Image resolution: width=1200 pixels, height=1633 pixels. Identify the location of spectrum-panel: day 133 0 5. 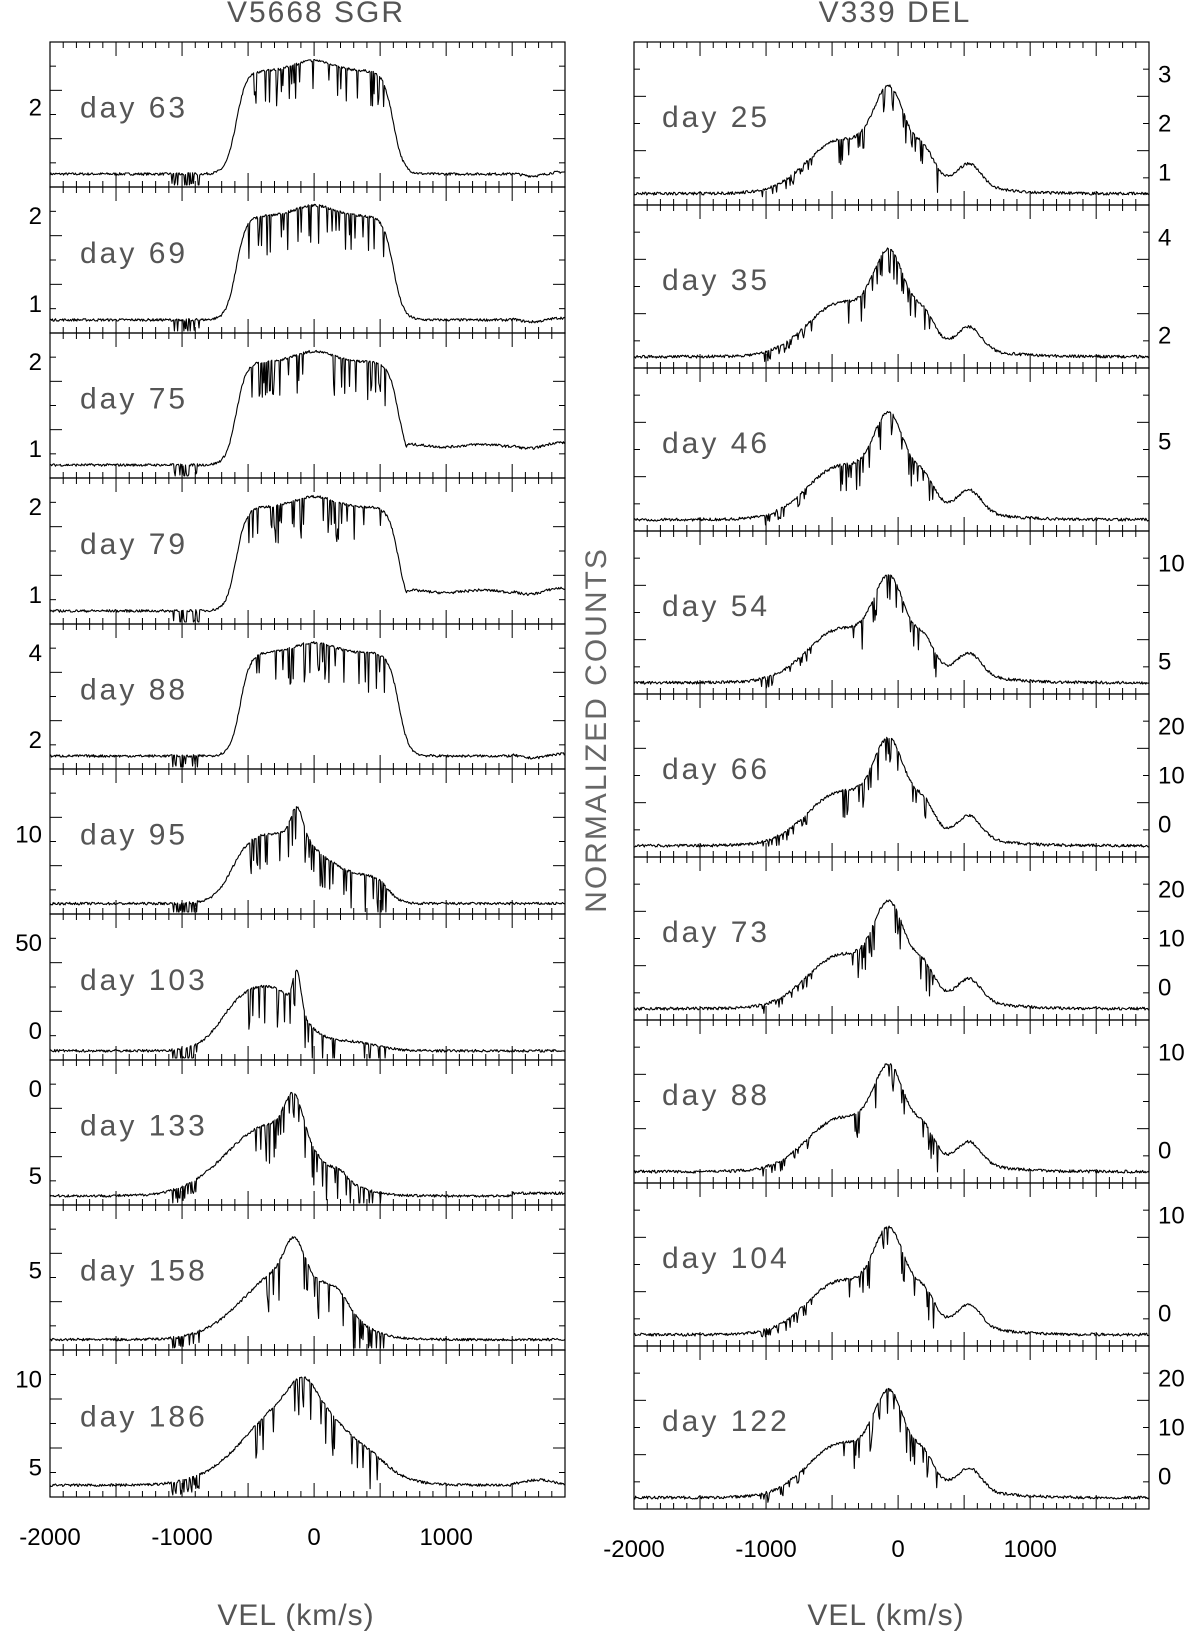
(297, 1132).